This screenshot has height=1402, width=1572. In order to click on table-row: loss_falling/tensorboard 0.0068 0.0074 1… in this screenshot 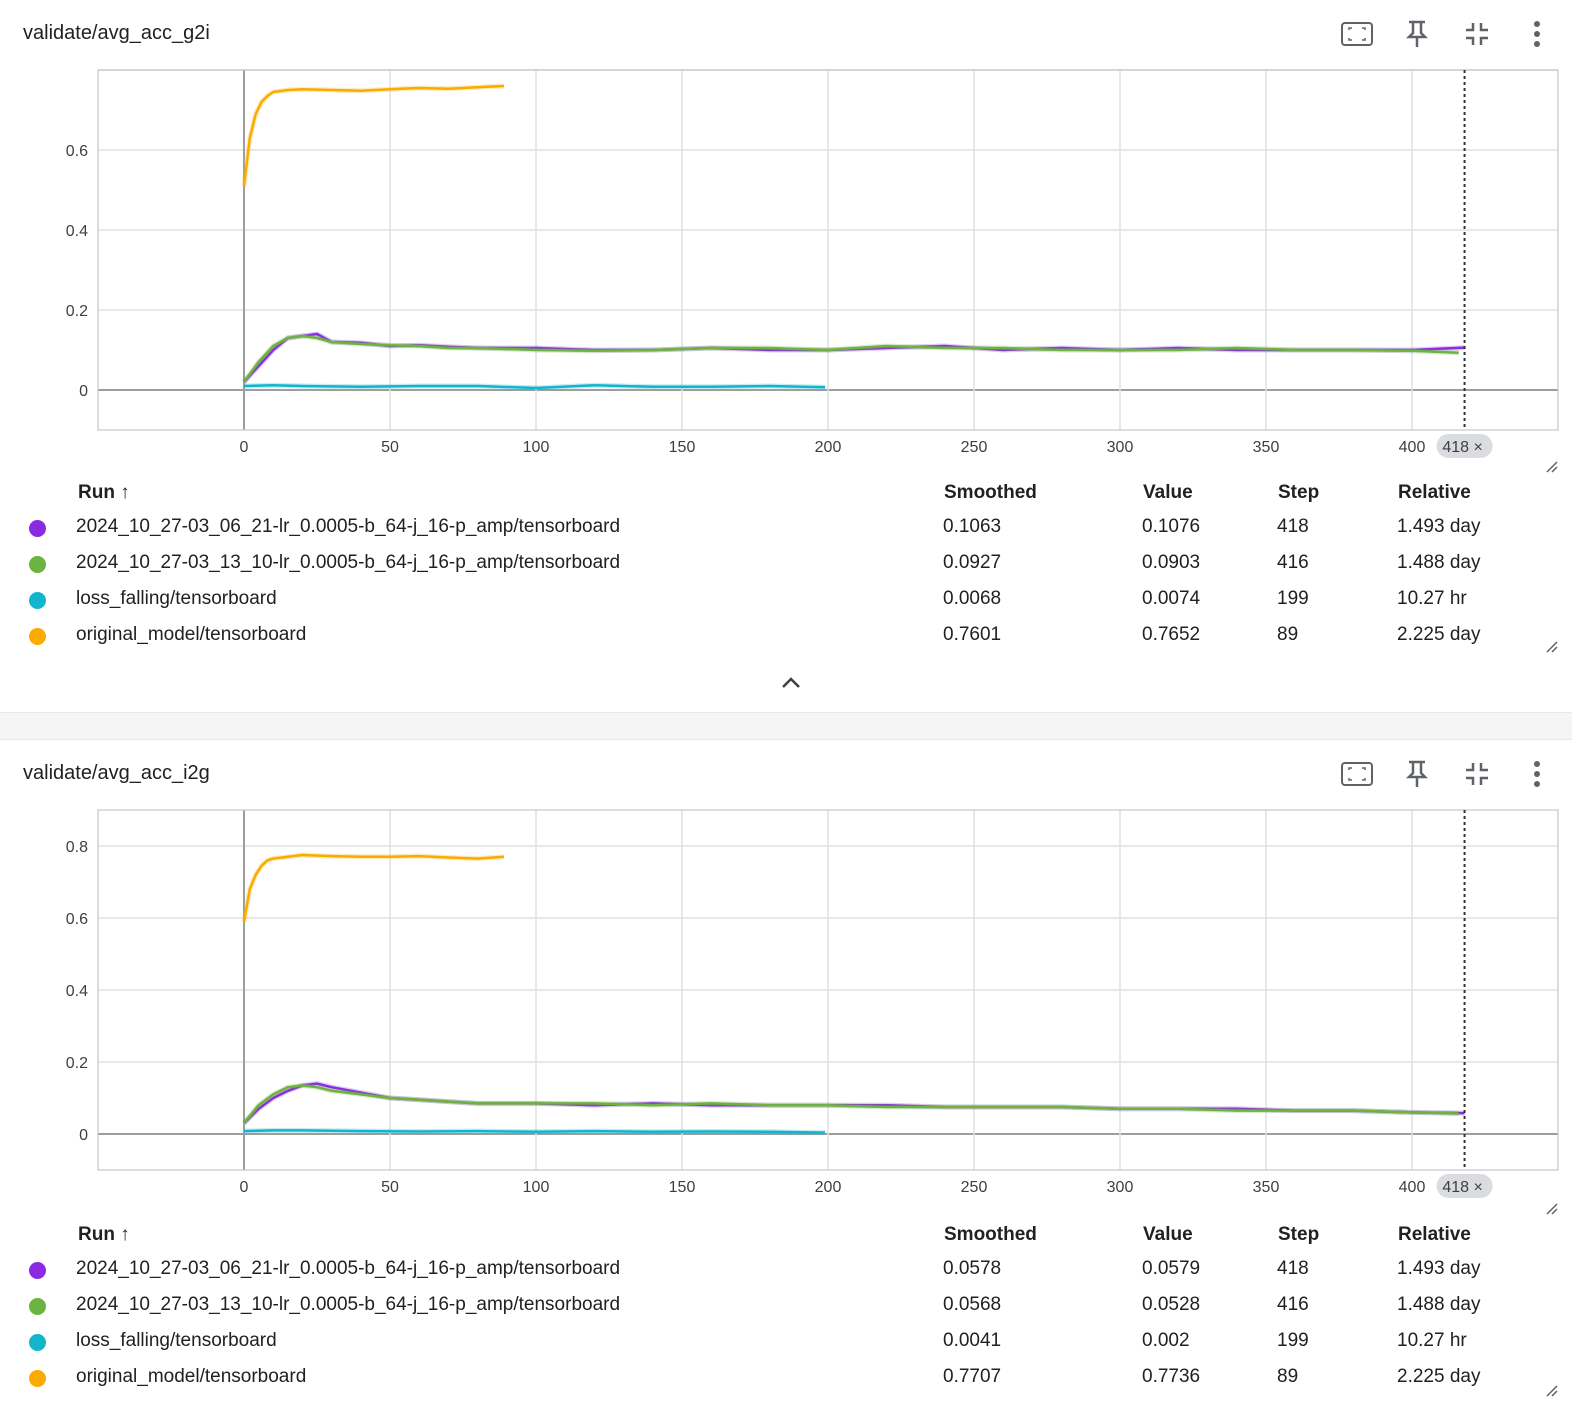, I will do `click(786, 600)`.